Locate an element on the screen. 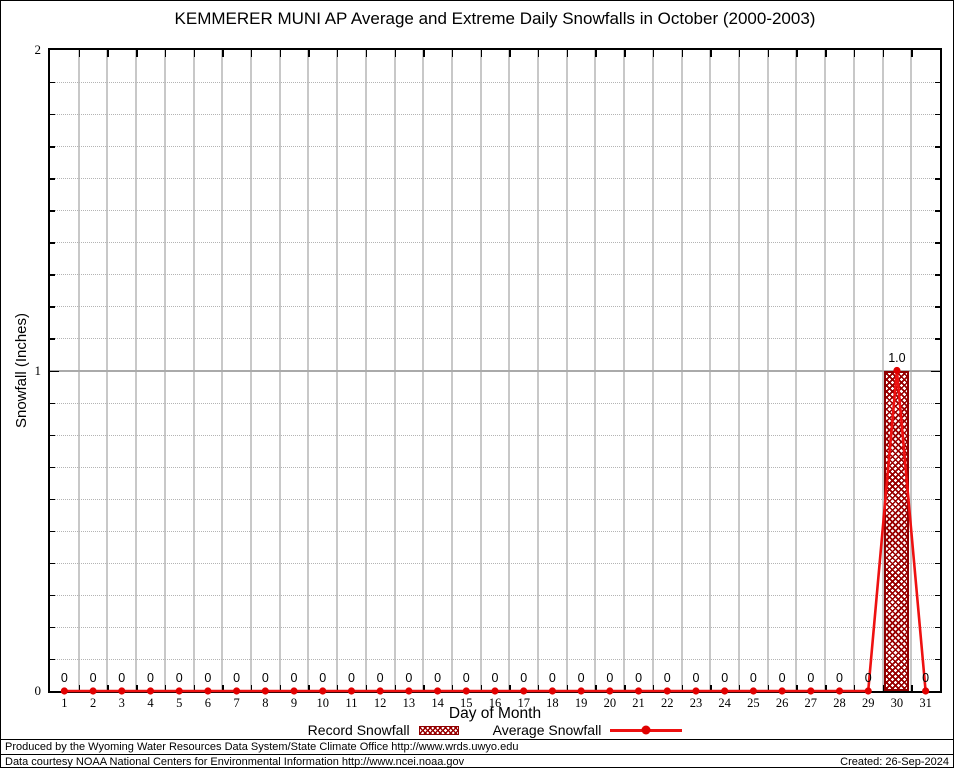 This screenshot has height=768, width=954. x-axis-title: Day of Month is located at coordinates (495, 713).